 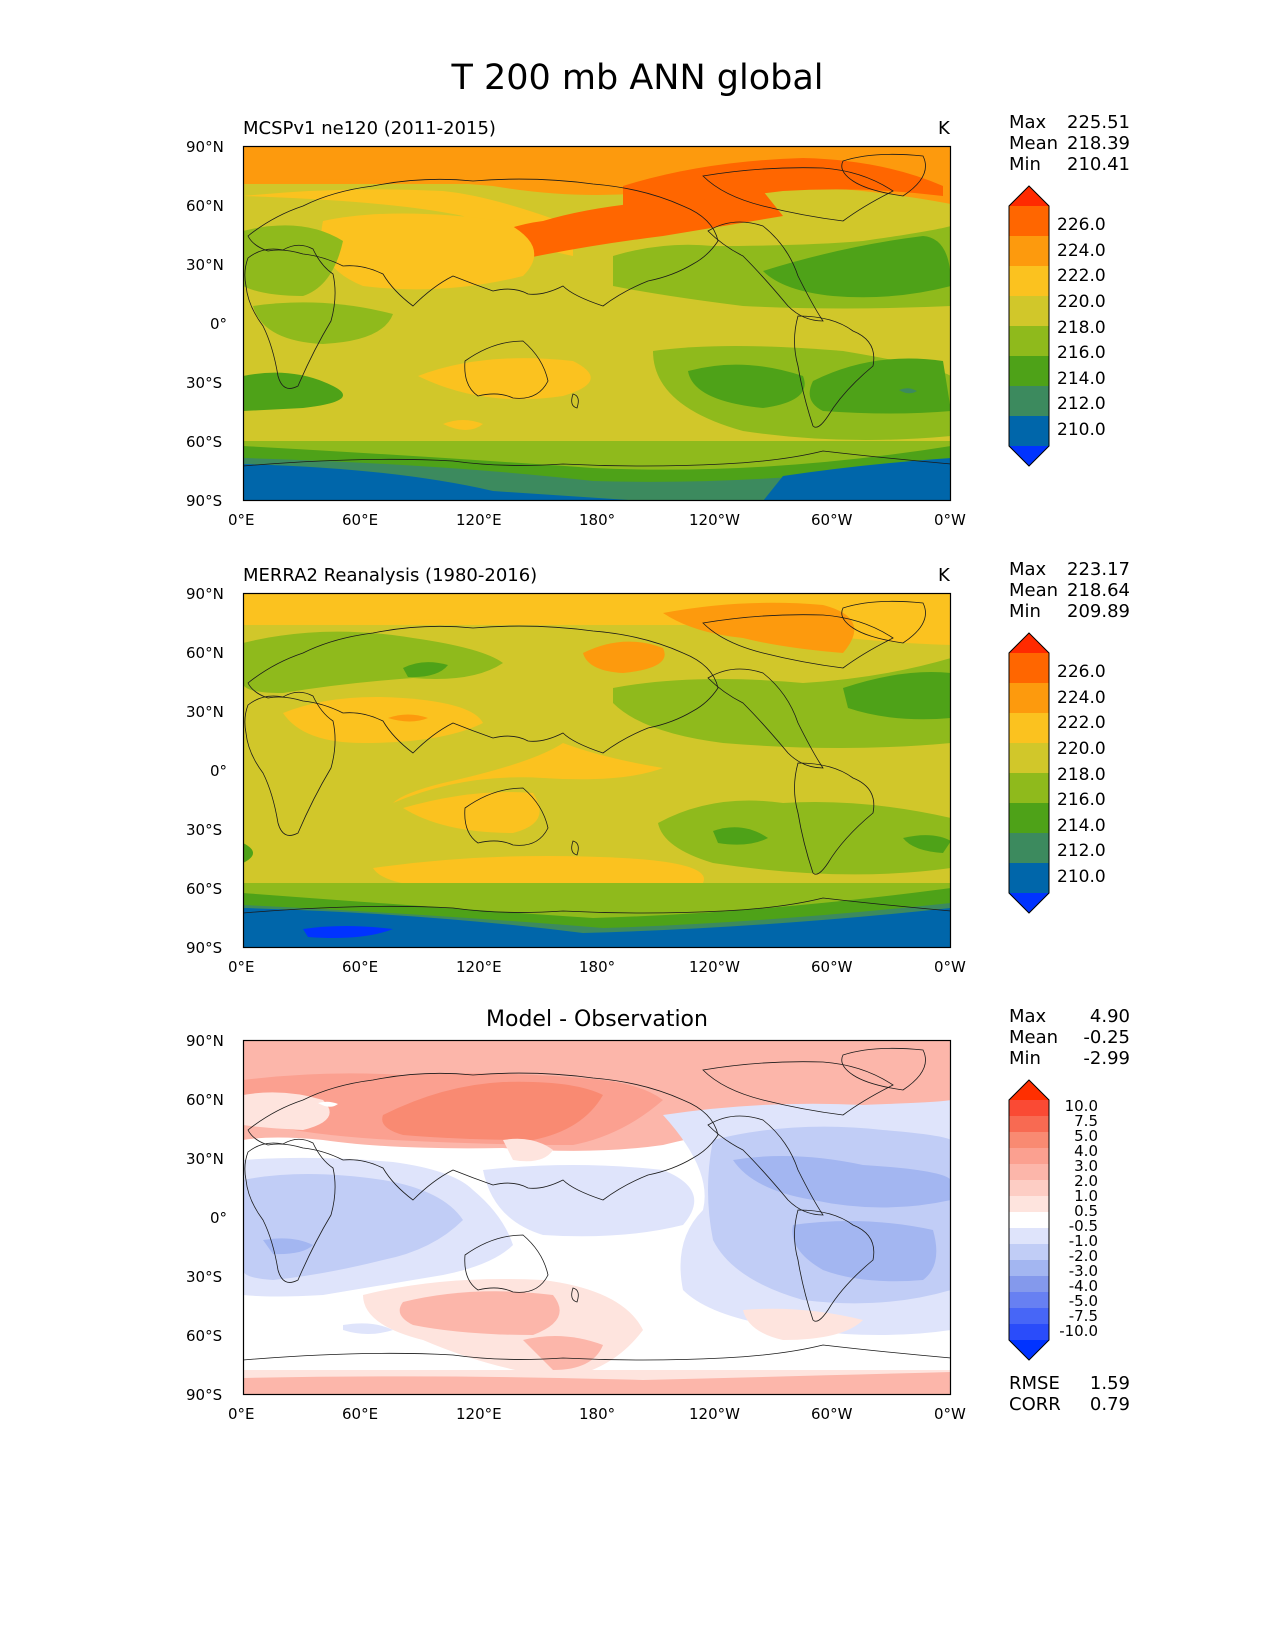 What do you see at coordinates (1086, 1211) in the screenshot?
I see `colorbar-label: 0.5` at bounding box center [1086, 1211].